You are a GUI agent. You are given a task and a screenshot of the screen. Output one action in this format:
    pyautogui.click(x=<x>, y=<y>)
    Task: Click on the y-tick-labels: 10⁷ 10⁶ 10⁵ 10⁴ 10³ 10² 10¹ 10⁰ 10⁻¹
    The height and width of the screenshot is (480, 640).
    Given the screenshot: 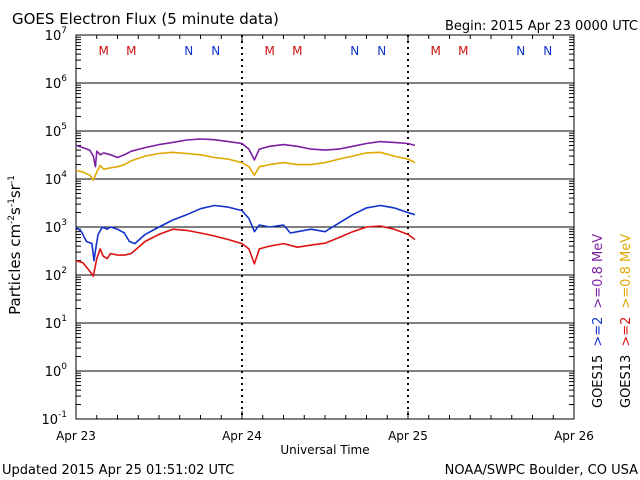 What is the action you would take?
    pyautogui.click(x=54, y=227)
    